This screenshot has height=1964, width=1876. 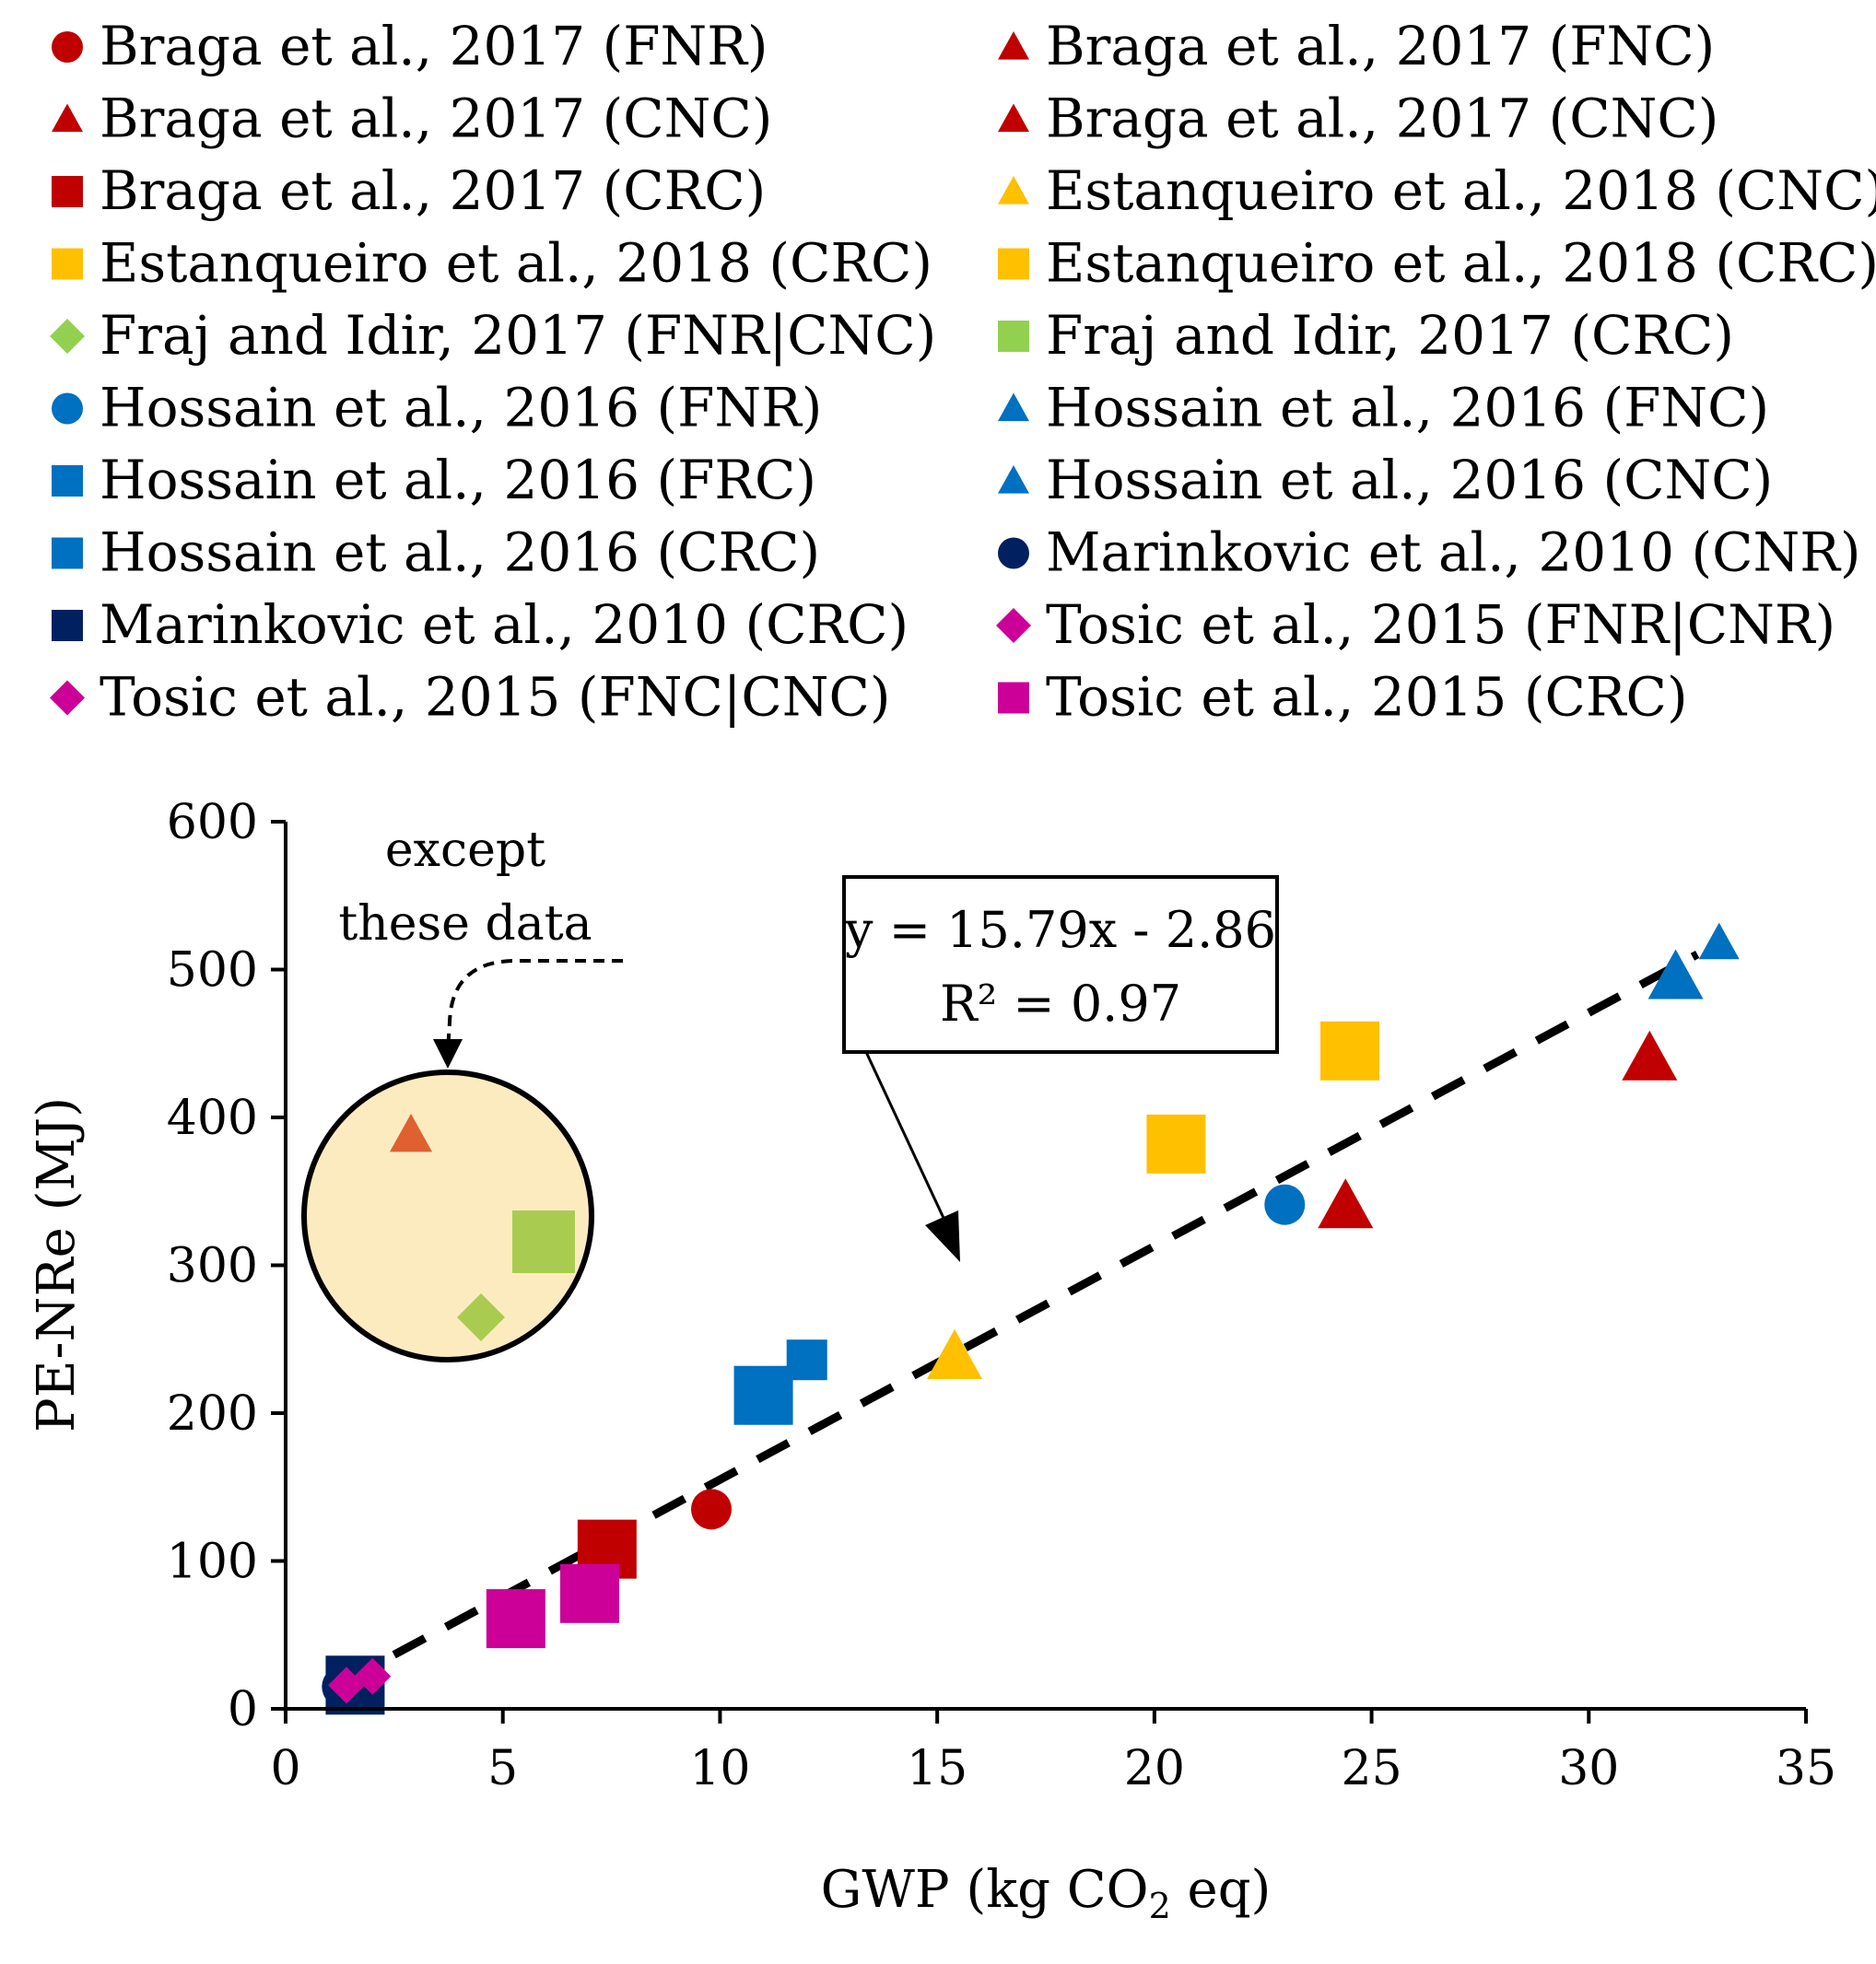 I want to click on y-tick-label: 300, so click(x=212, y=1266).